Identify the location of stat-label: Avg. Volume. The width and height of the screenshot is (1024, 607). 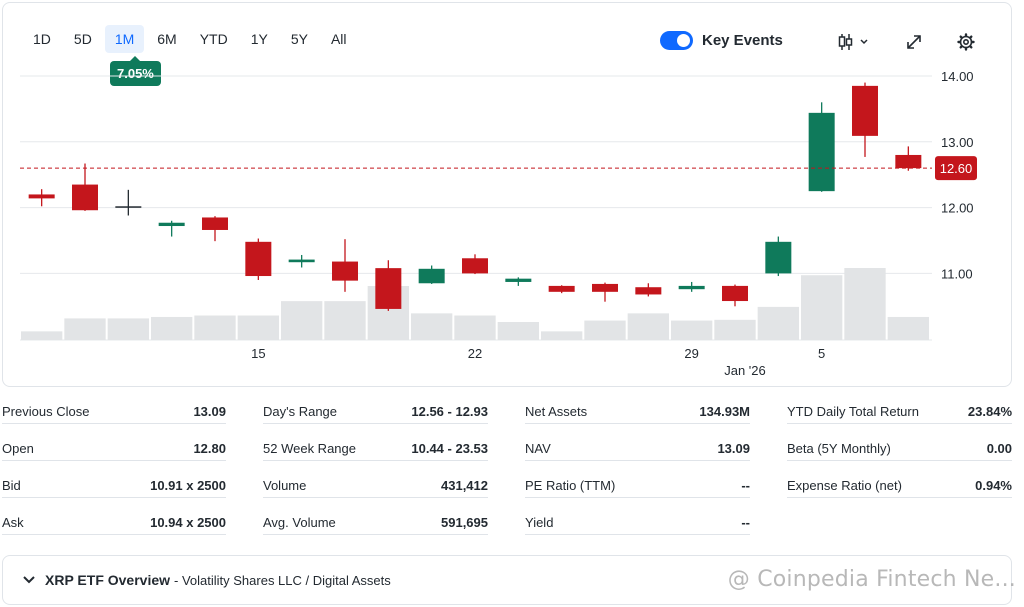
(299, 522).